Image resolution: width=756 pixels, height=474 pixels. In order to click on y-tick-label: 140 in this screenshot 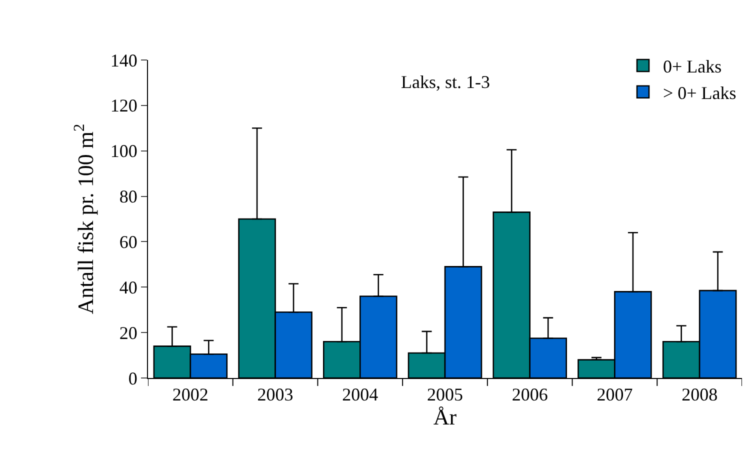, I will do `click(124, 60)`.